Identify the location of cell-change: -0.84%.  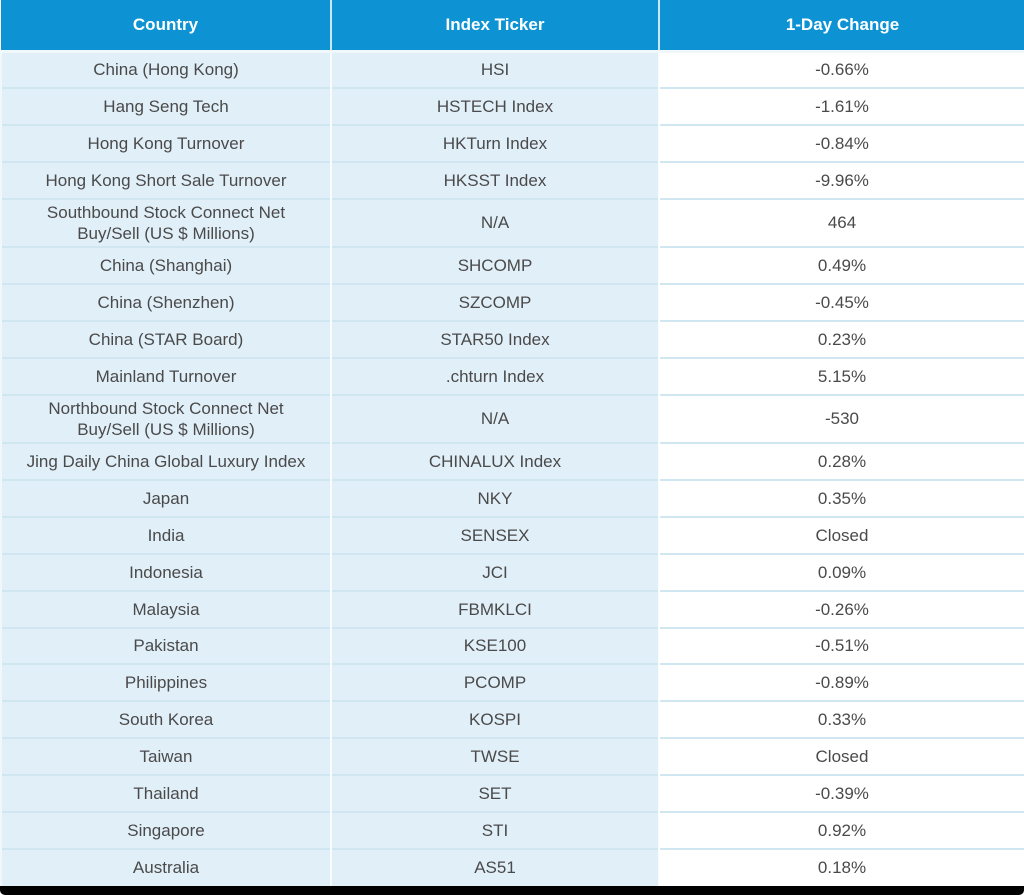
(841, 142).